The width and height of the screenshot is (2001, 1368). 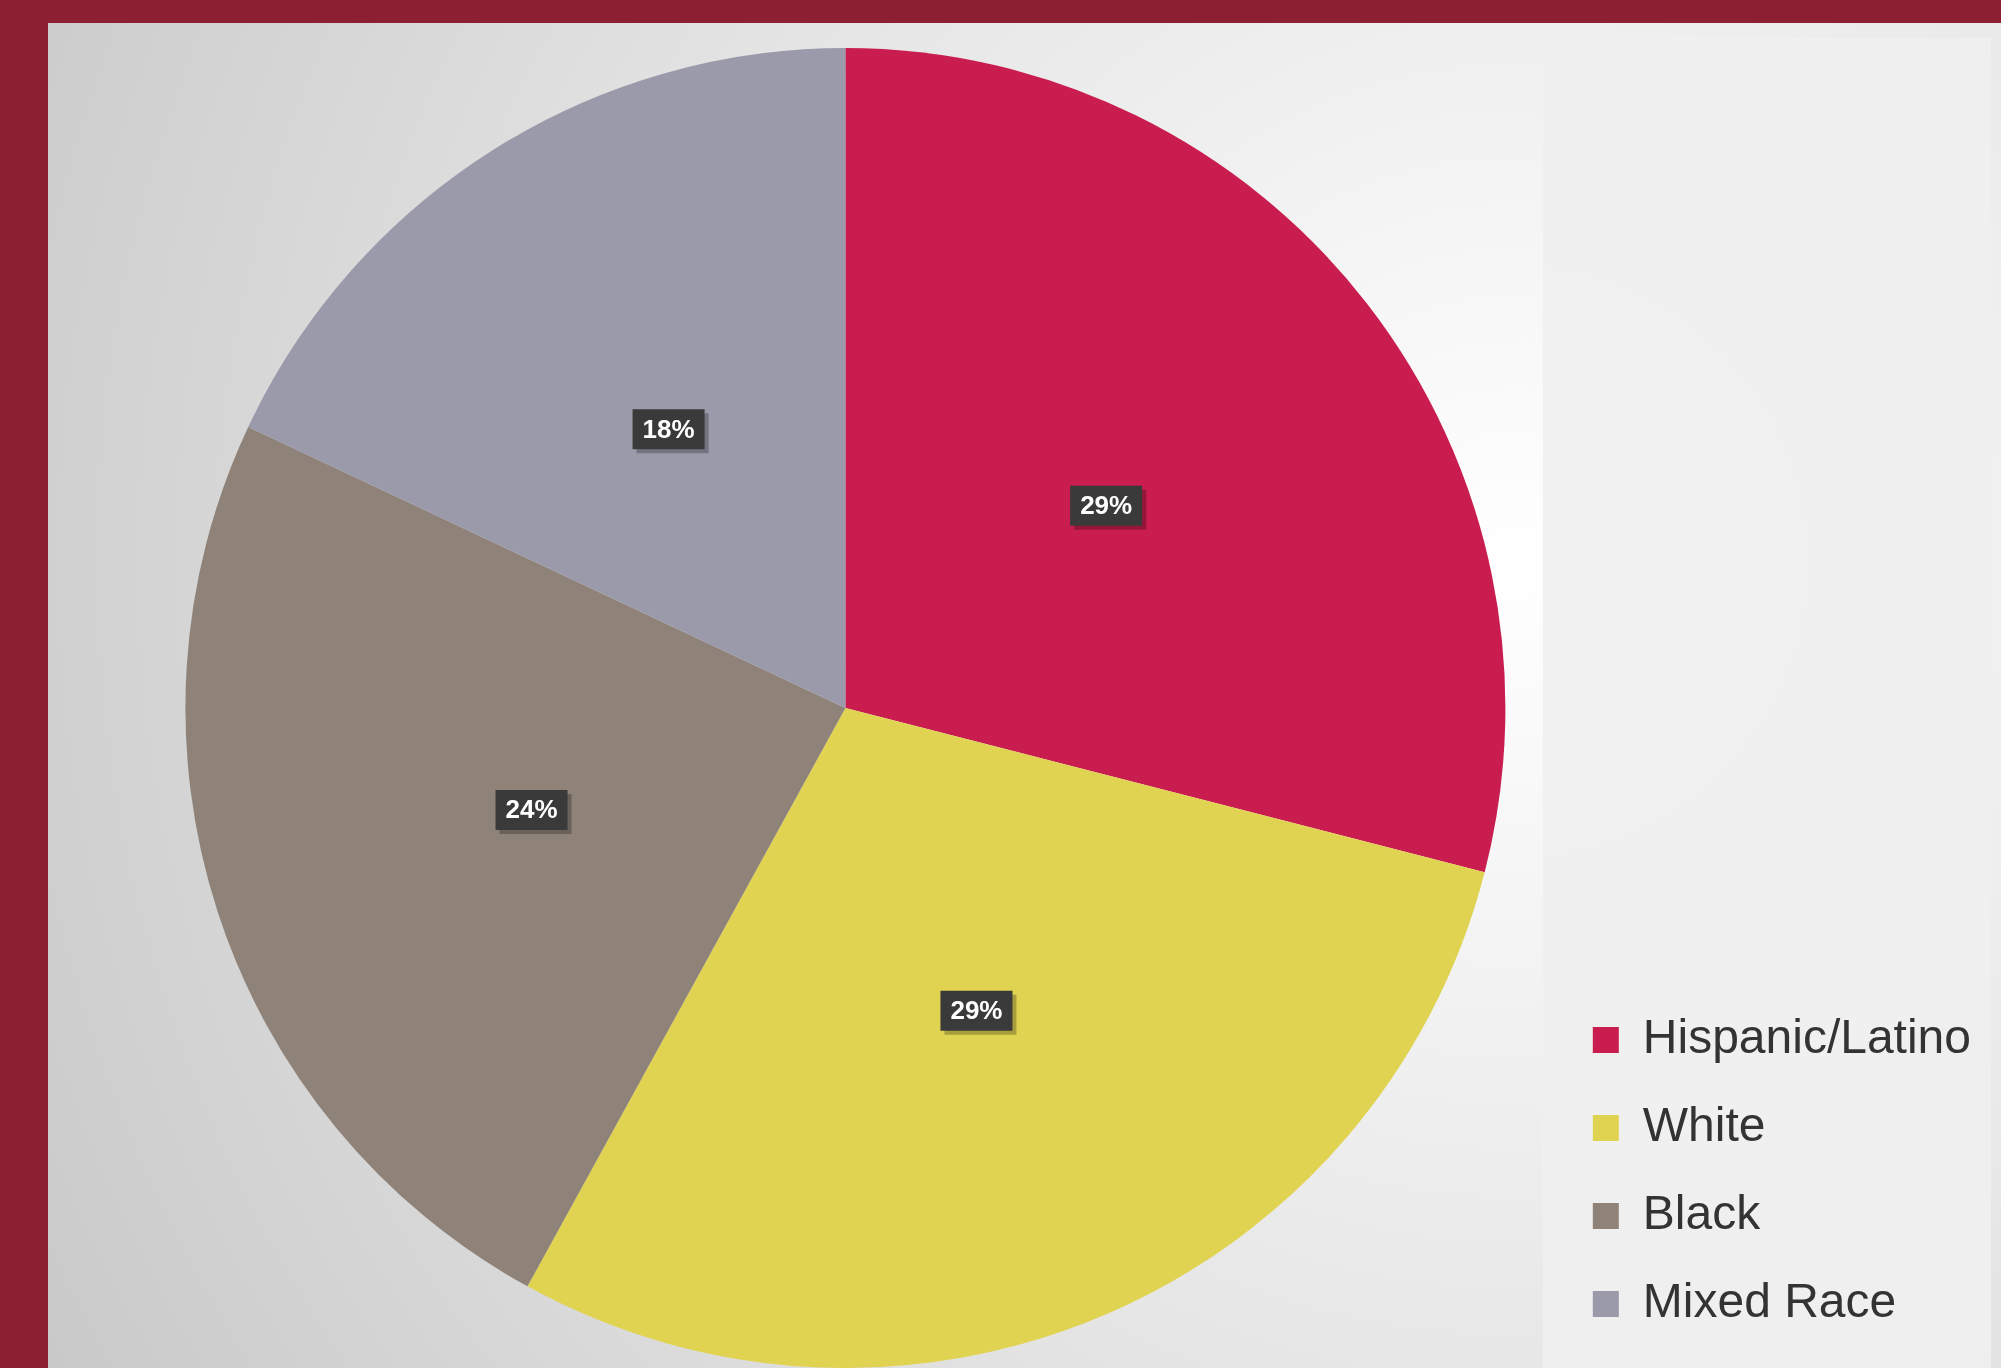 I want to click on legend-label: Black, so click(x=1702, y=1213).